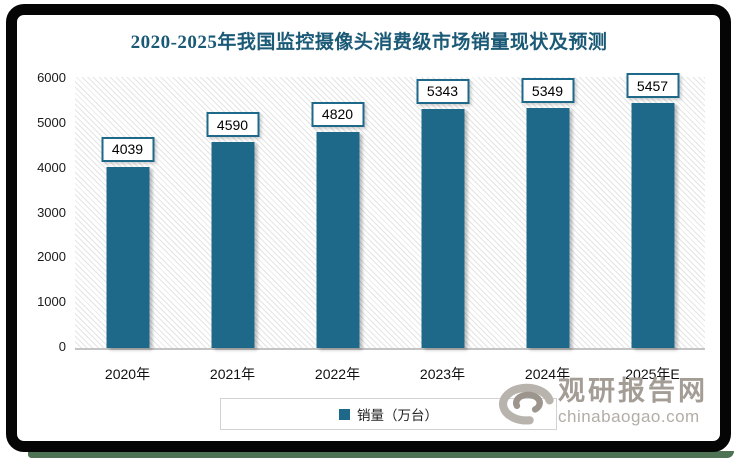  I want to click on bar-value-label: 4820, so click(337, 114).